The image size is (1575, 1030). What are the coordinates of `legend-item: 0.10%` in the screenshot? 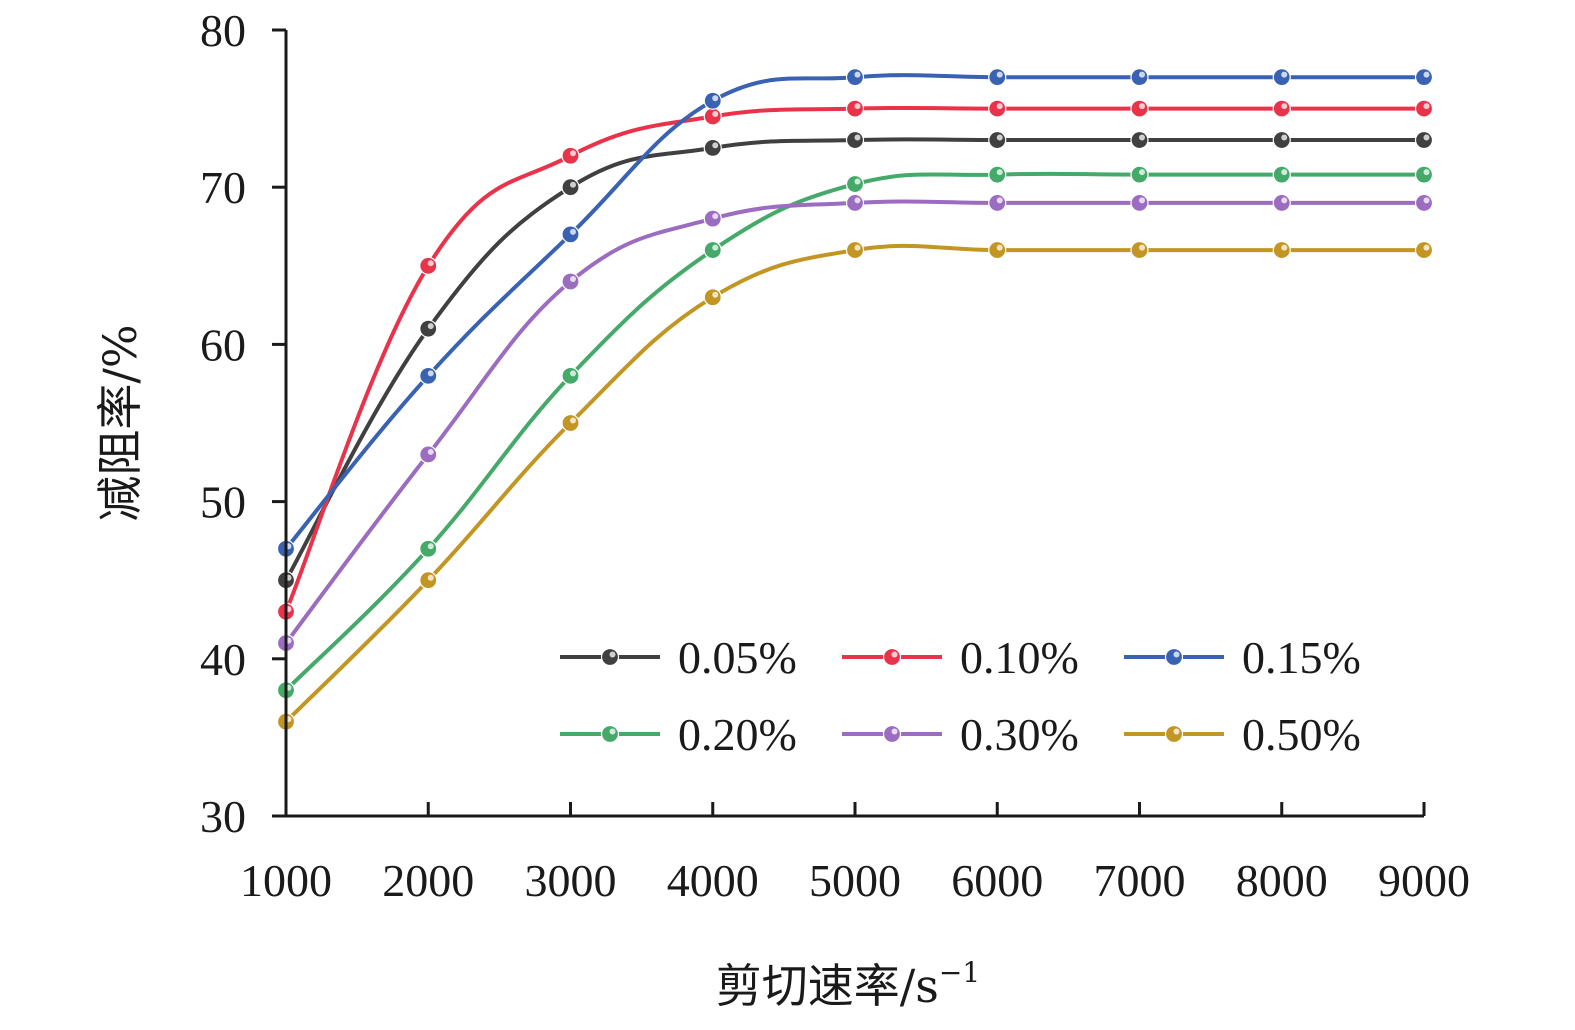 It's located at (960, 657).